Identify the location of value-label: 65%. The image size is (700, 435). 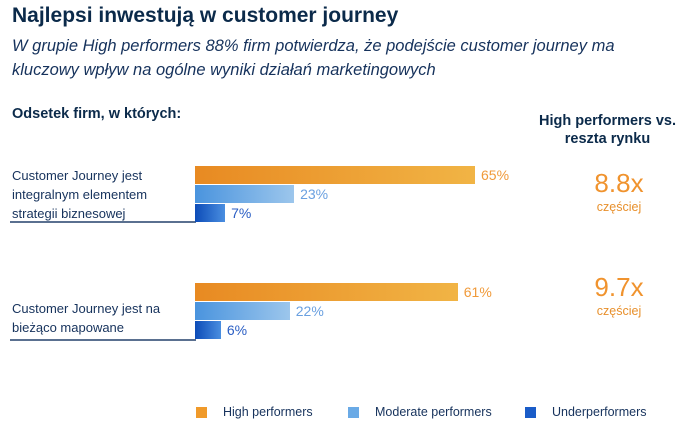
(495, 175).